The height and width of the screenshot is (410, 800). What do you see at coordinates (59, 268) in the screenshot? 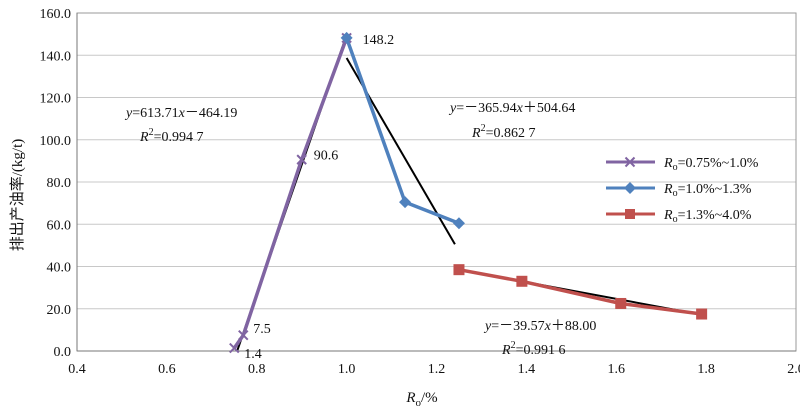
I see `y-tick-label: 40.0` at bounding box center [59, 268].